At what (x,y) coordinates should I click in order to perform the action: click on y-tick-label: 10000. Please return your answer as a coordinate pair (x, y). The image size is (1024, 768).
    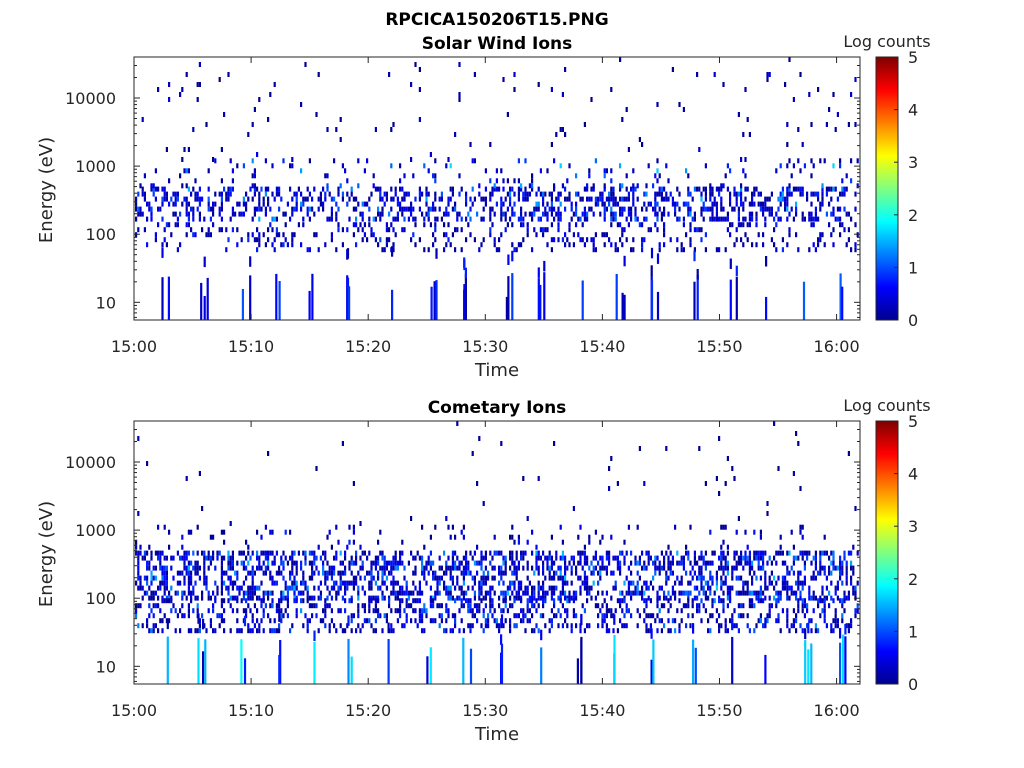
    Looking at the image, I should click on (90, 98).